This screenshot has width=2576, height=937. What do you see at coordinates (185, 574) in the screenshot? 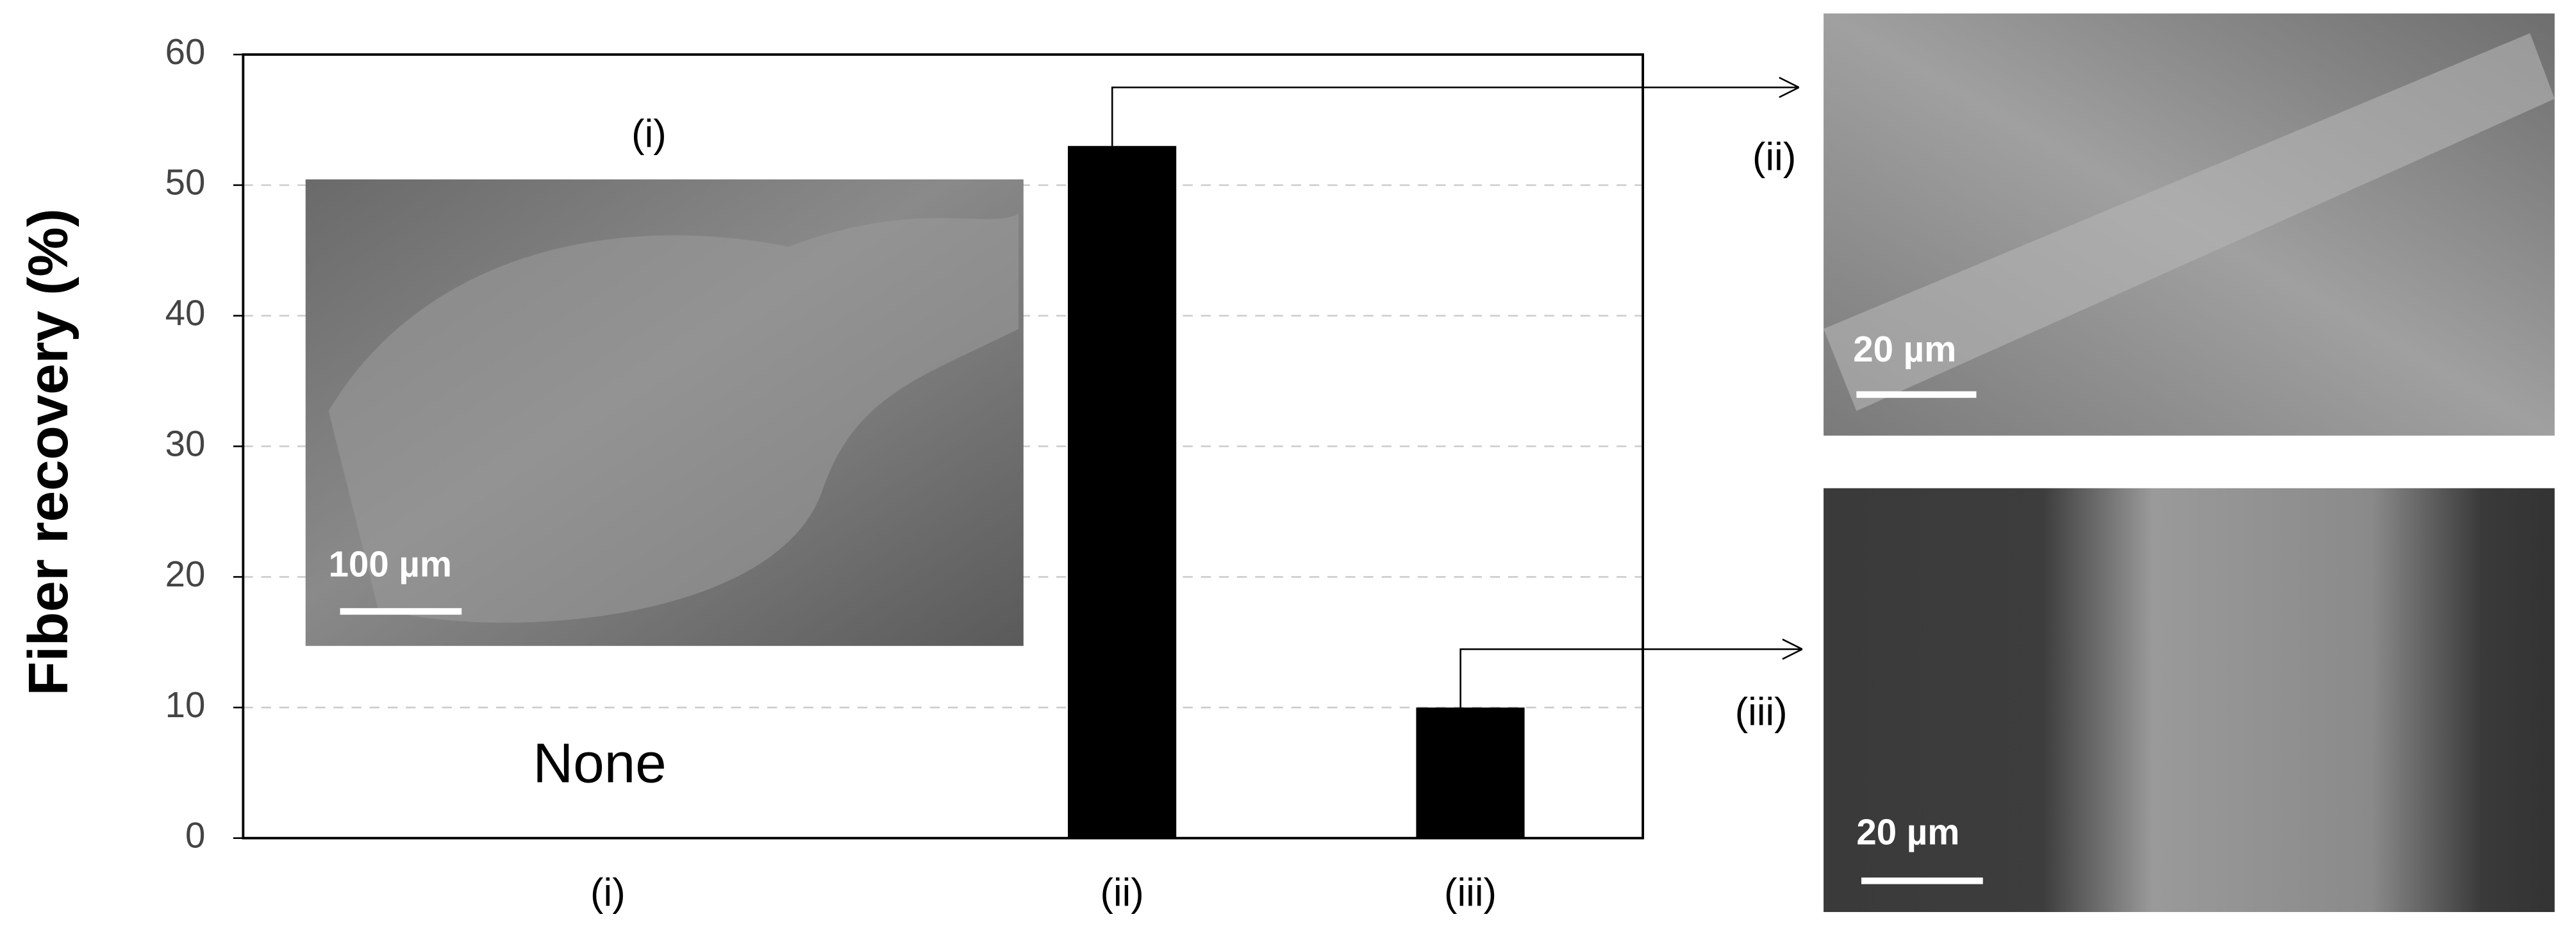
I see `y-tick-label: 20` at bounding box center [185, 574].